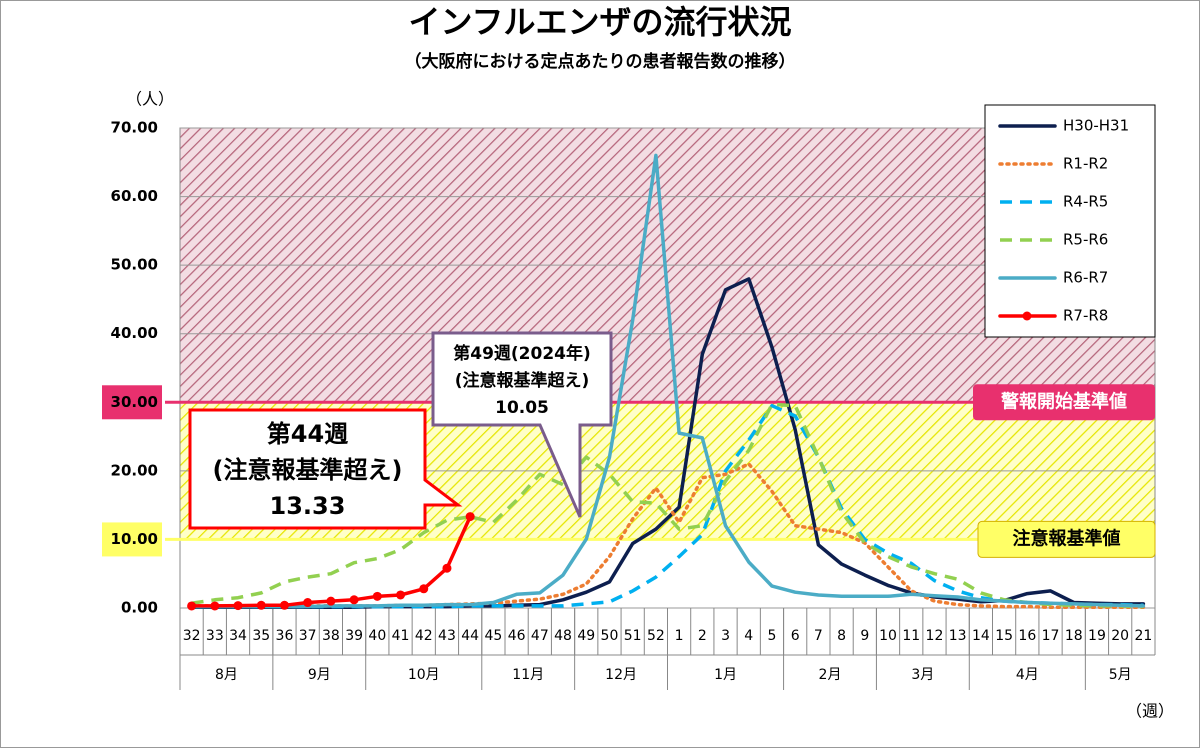 The image size is (1200, 748). What do you see at coordinates (1085, 278) in the screenshot?
I see `legend-label: R6-R7` at bounding box center [1085, 278].